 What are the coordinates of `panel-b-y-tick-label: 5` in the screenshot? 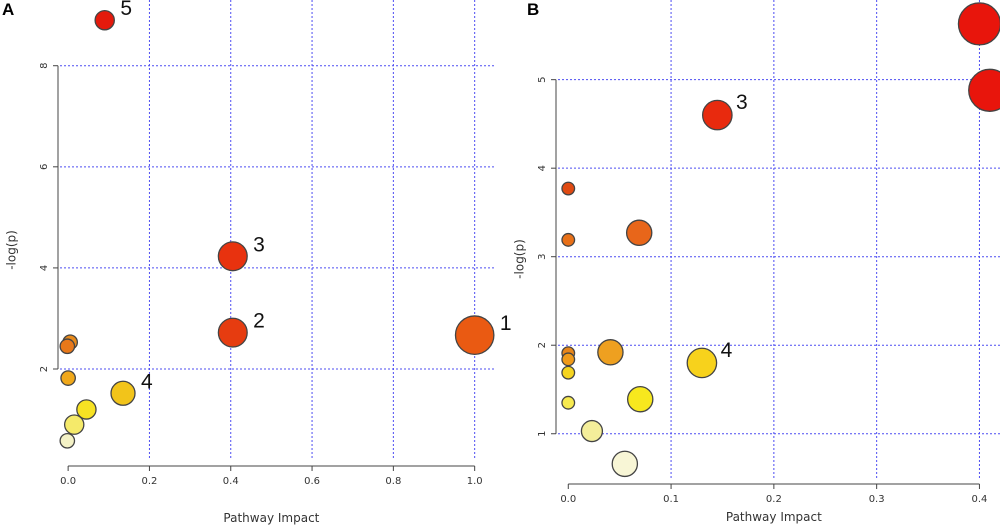 It's located at (542, 79).